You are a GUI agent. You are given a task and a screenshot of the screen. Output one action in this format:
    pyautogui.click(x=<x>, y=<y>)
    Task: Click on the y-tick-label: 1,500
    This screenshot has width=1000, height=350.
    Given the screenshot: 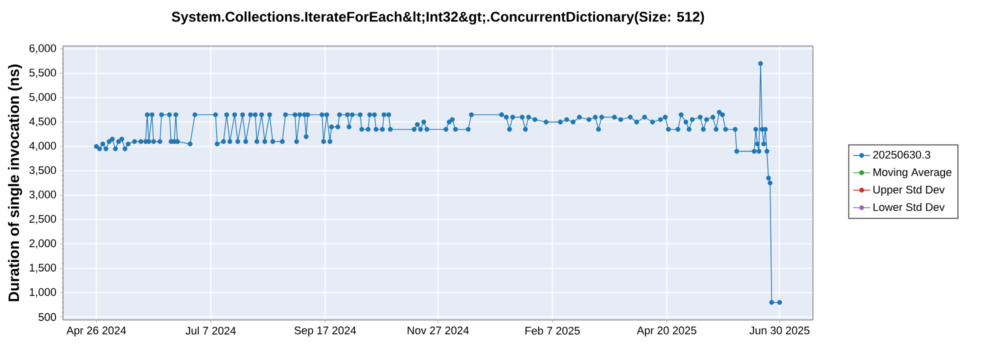 What is the action you would take?
    pyautogui.click(x=43, y=268)
    